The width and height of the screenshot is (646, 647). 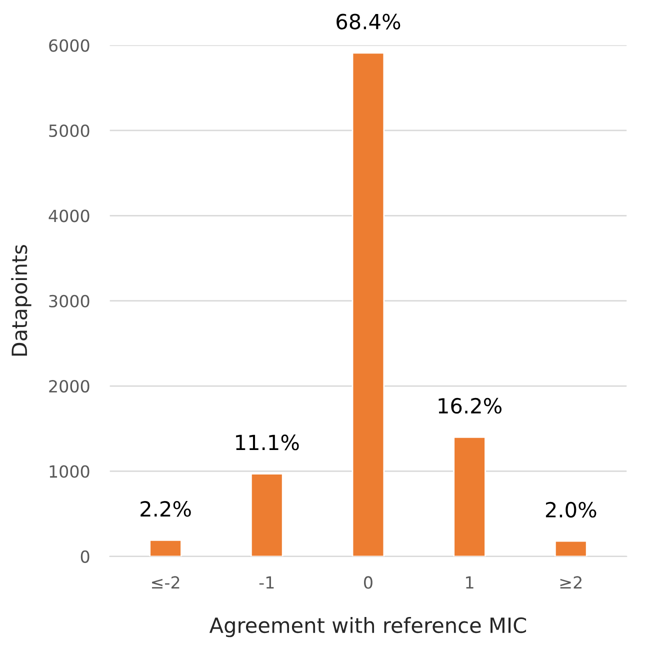 What do you see at coordinates (85, 556) in the screenshot?
I see `y-tick-label: 0` at bounding box center [85, 556].